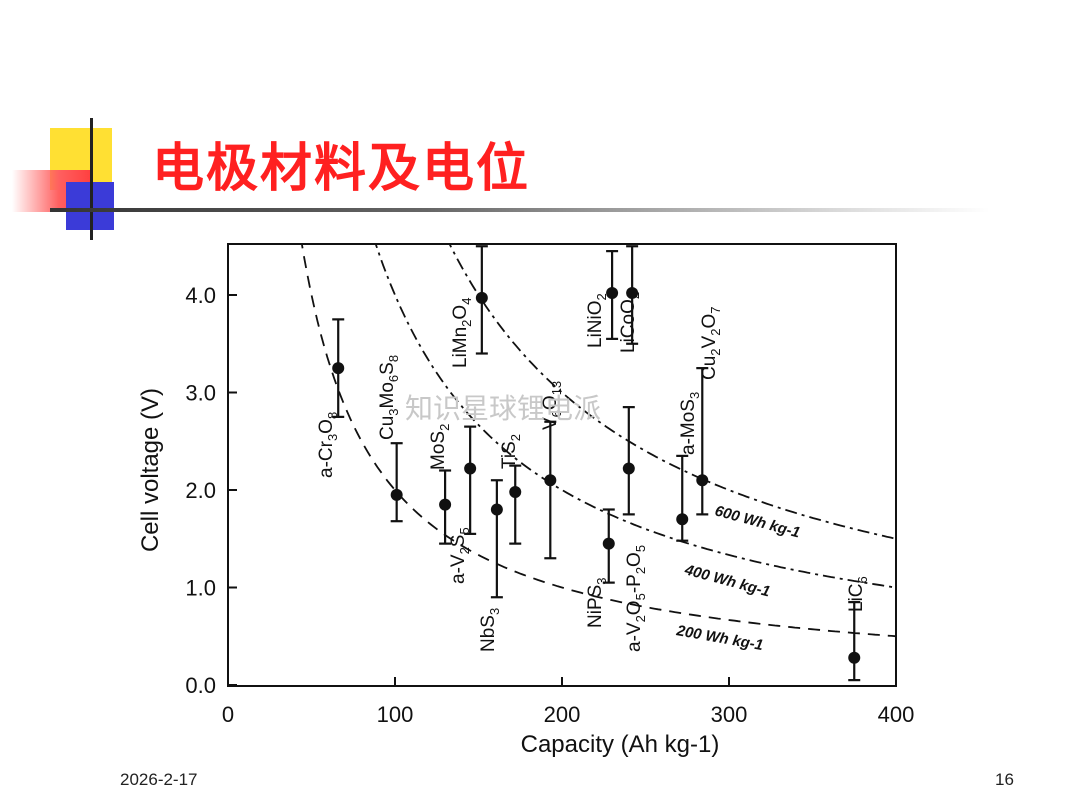 The image size is (1080, 810). What do you see at coordinates (490, 630) in the screenshot?
I see `label-nbs3: NbS3` at bounding box center [490, 630].